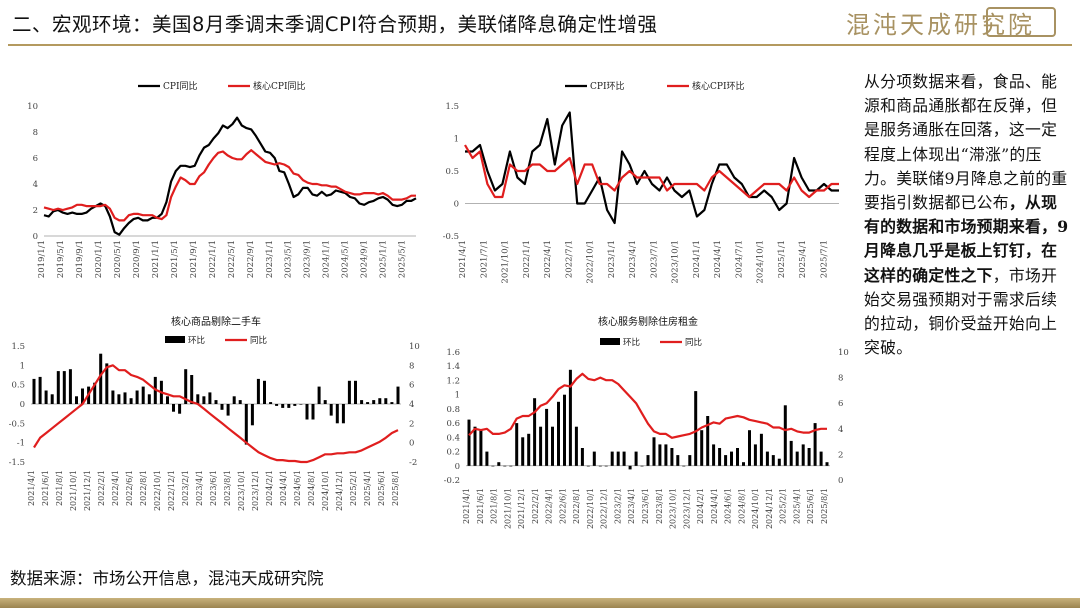 This screenshot has height=608, width=1080. What do you see at coordinates (452, 481) in the screenshot?
I see `y-left-tick-label: -0.2` at bounding box center [452, 481].